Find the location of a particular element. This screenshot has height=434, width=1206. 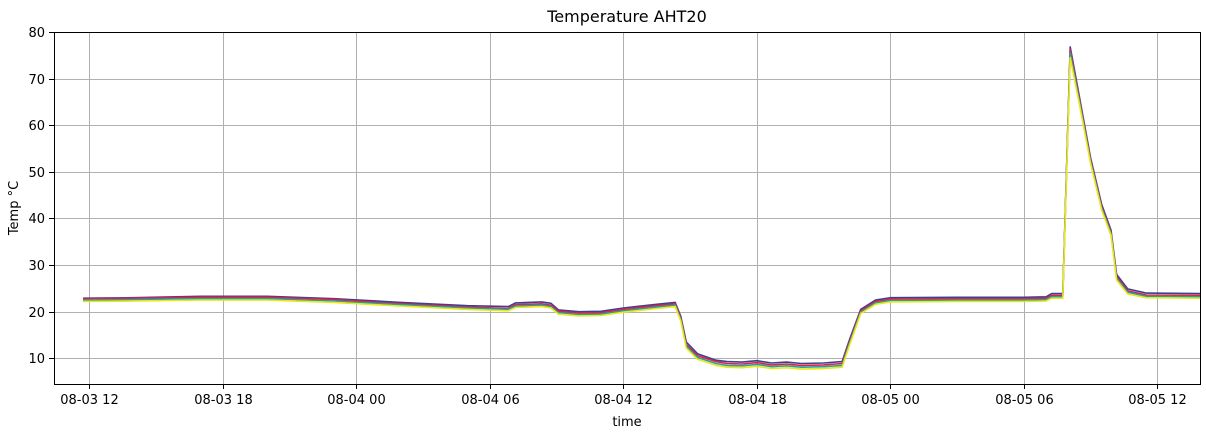

y-tick-label: 80 is located at coordinates (36, 33).